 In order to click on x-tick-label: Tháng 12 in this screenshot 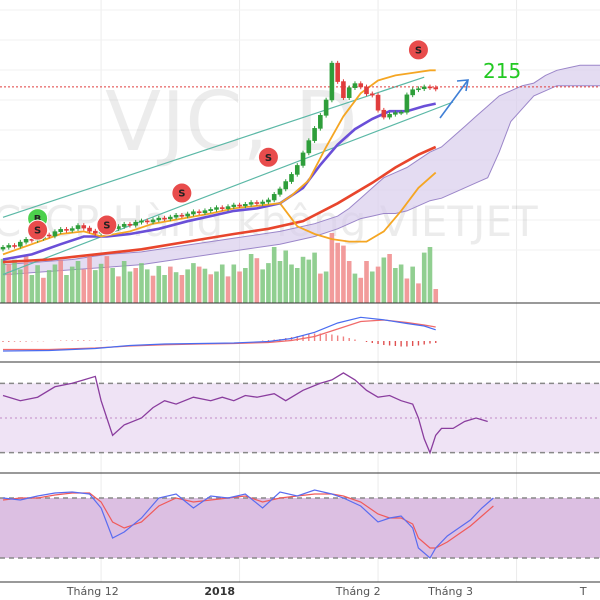, I will do `click(92, 591)`.